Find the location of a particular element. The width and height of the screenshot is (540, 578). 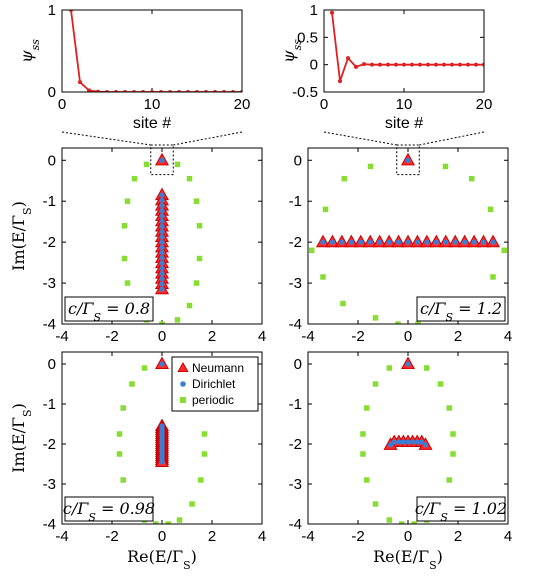

y-tick-label: 0.5 is located at coordinates (307, 37).